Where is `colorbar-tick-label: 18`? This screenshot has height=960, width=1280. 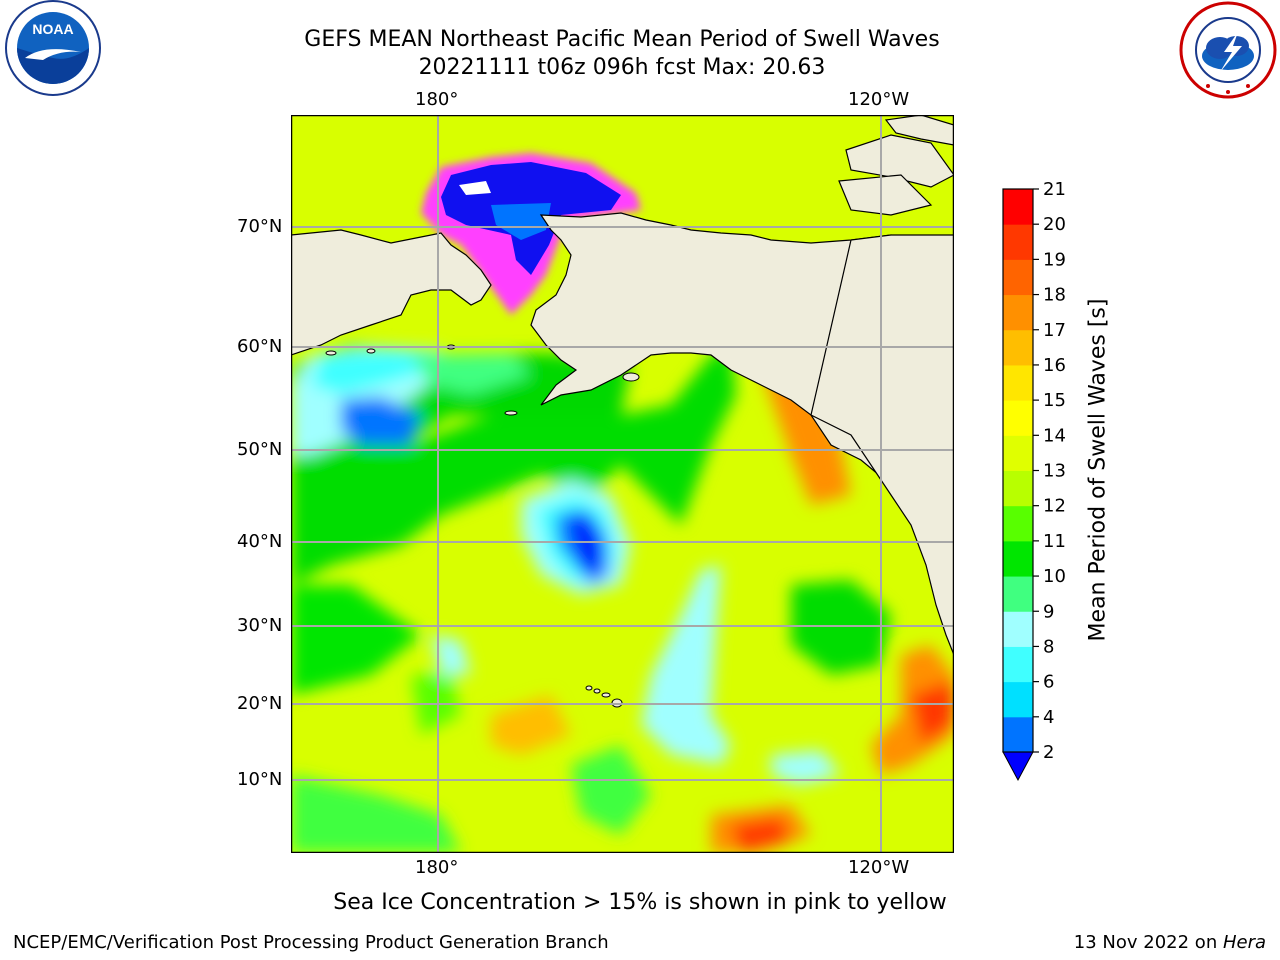 colorbar-tick-label: 18 is located at coordinates (1054, 295).